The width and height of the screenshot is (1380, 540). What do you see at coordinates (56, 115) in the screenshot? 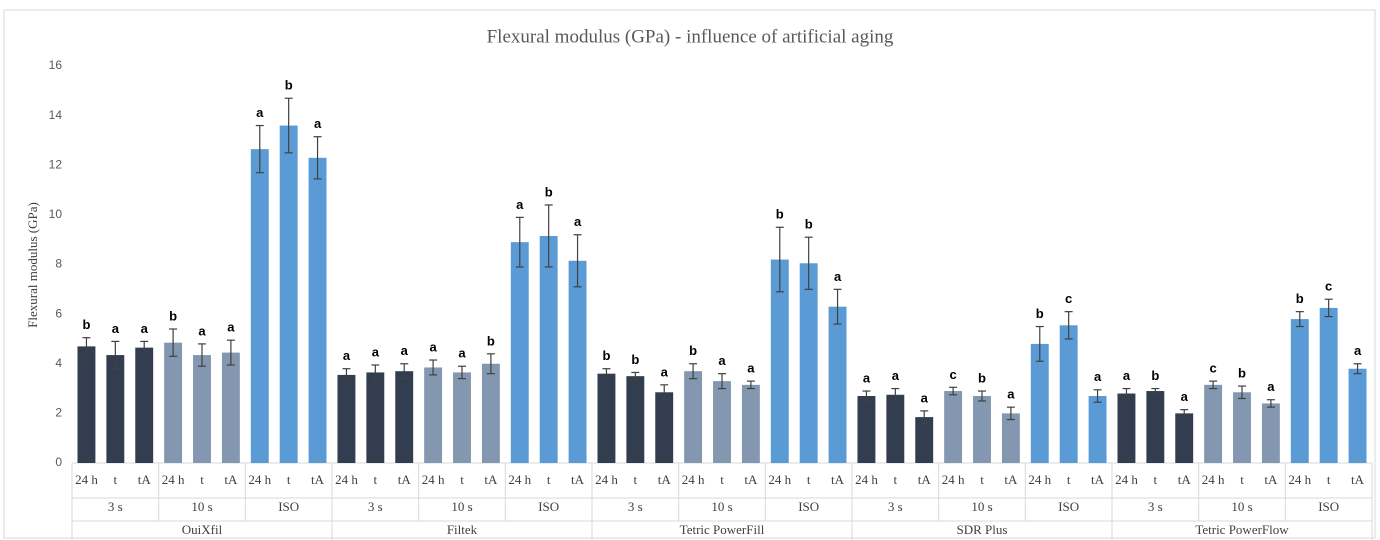
I see `y-tick-label: 14` at bounding box center [56, 115].